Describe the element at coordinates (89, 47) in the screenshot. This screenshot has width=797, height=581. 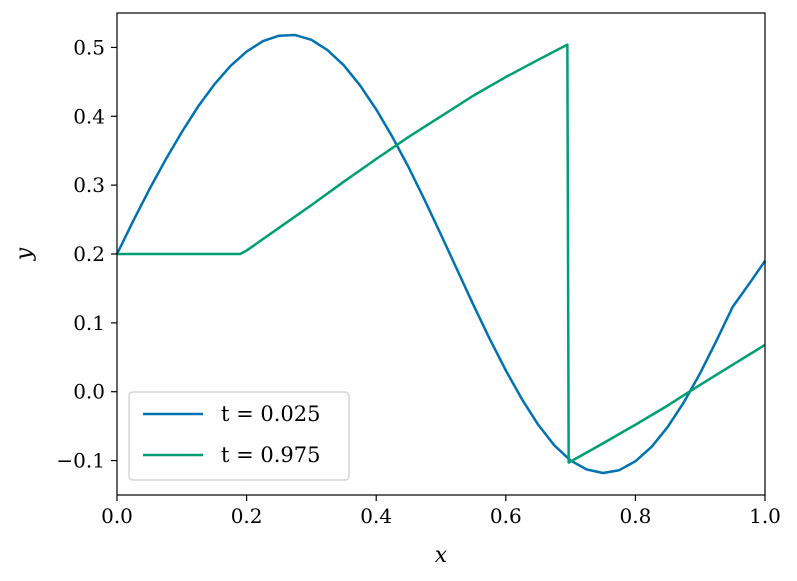
I see `y-tick-label: 0.5` at that location.